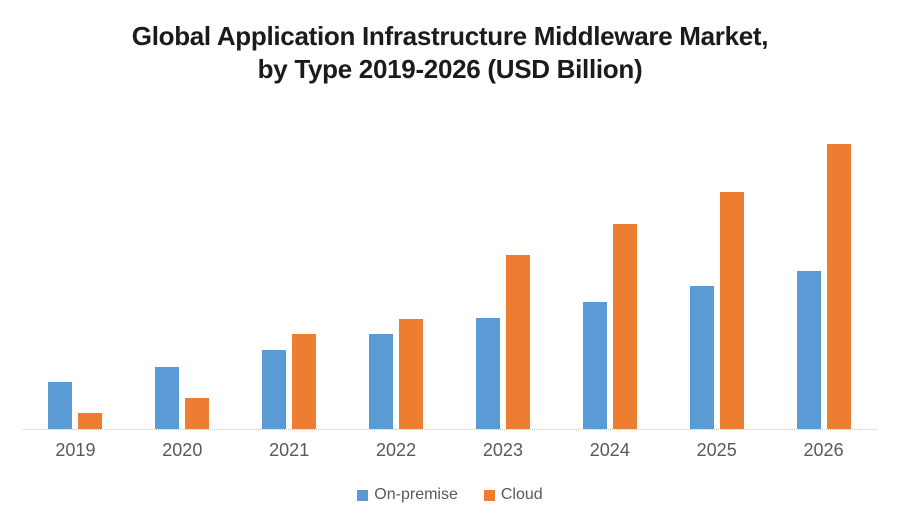 The width and height of the screenshot is (900, 525). Describe the element at coordinates (716, 450) in the screenshot. I see `x-axis-label-2025: 2025` at that location.